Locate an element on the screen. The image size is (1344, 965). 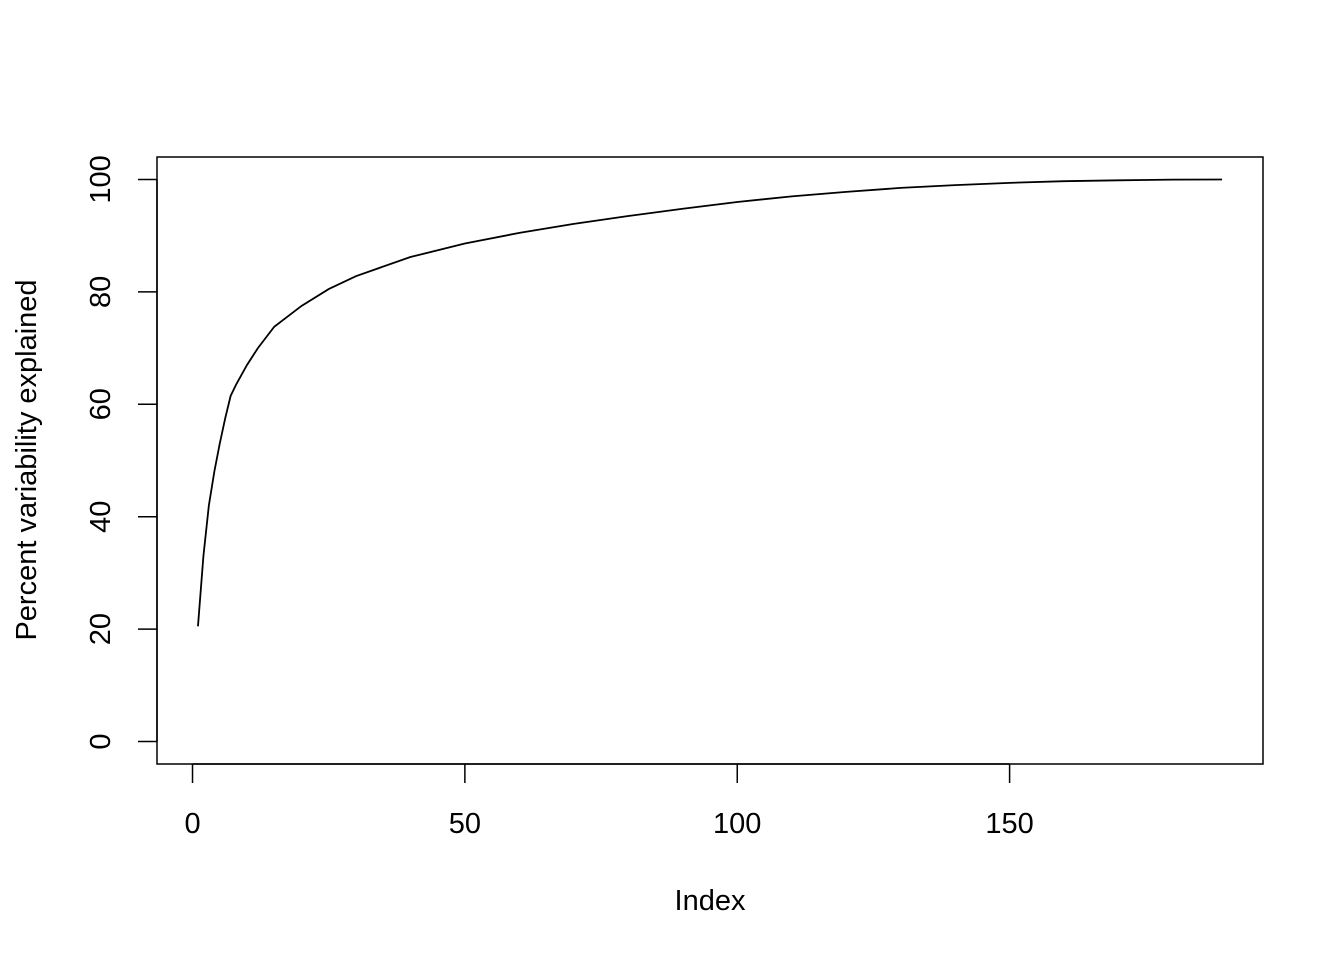
y-axis-label: Percent variability explained is located at coordinates (27, 459).